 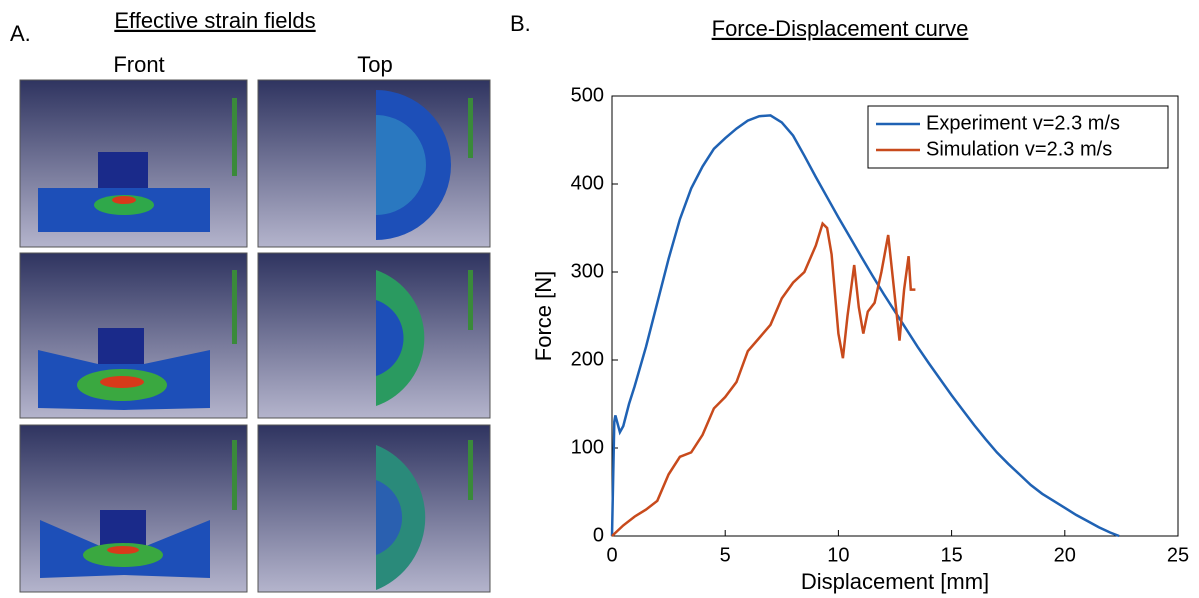 I want to click on y-tick-label: 200, so click(x=587, y=359).